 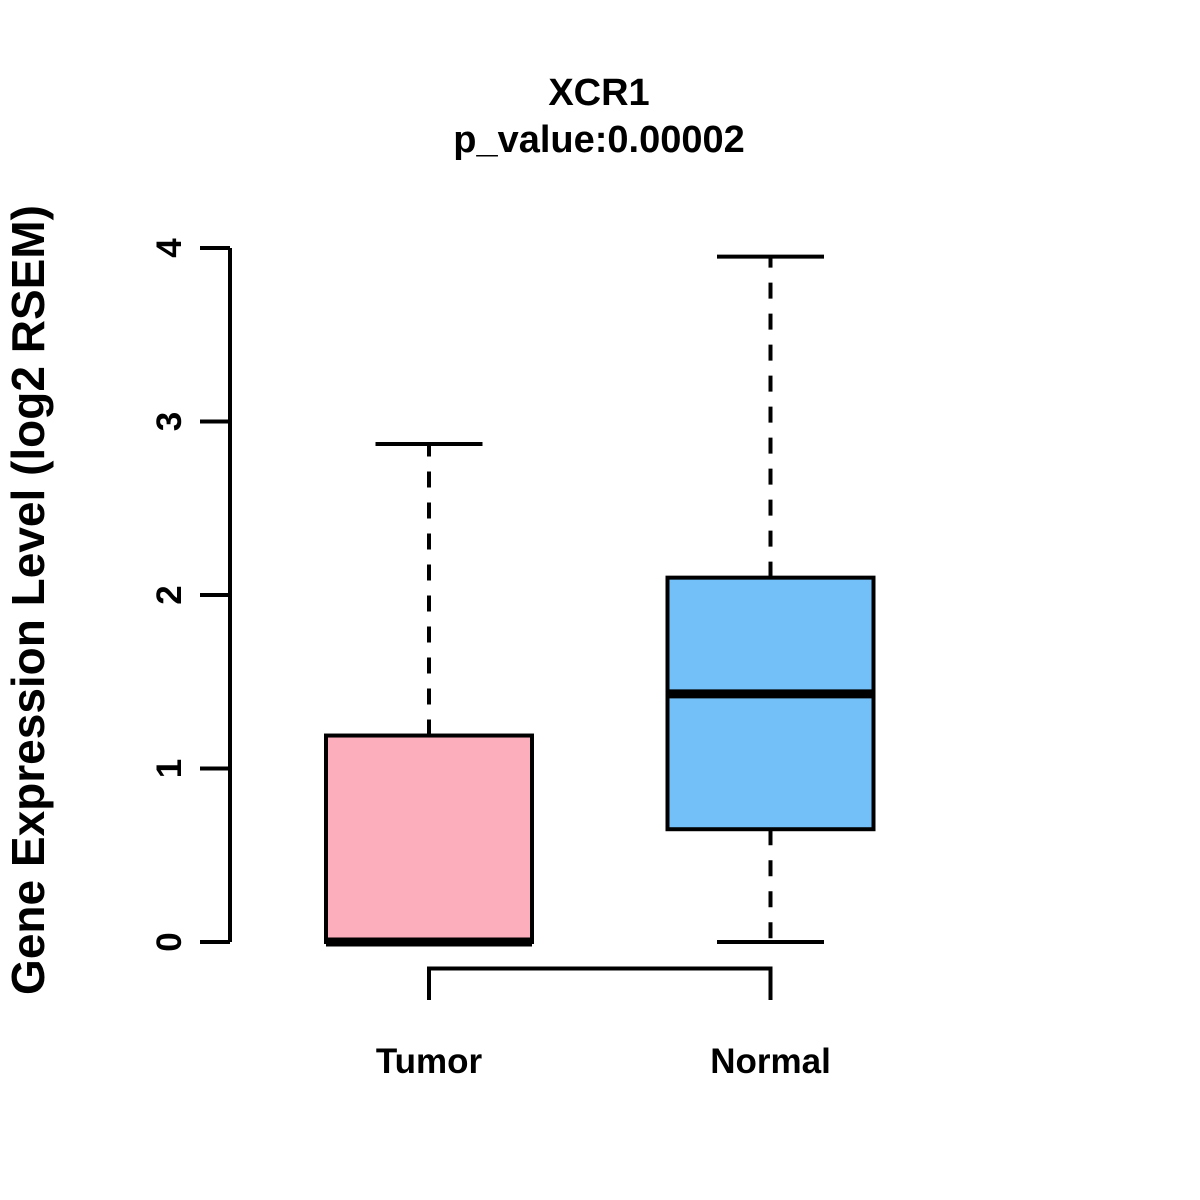 What do you see at coordinates (169, 941) in the screenshot?
I see `y-axis-tick-label: 0` at bounding box center [169, 941].